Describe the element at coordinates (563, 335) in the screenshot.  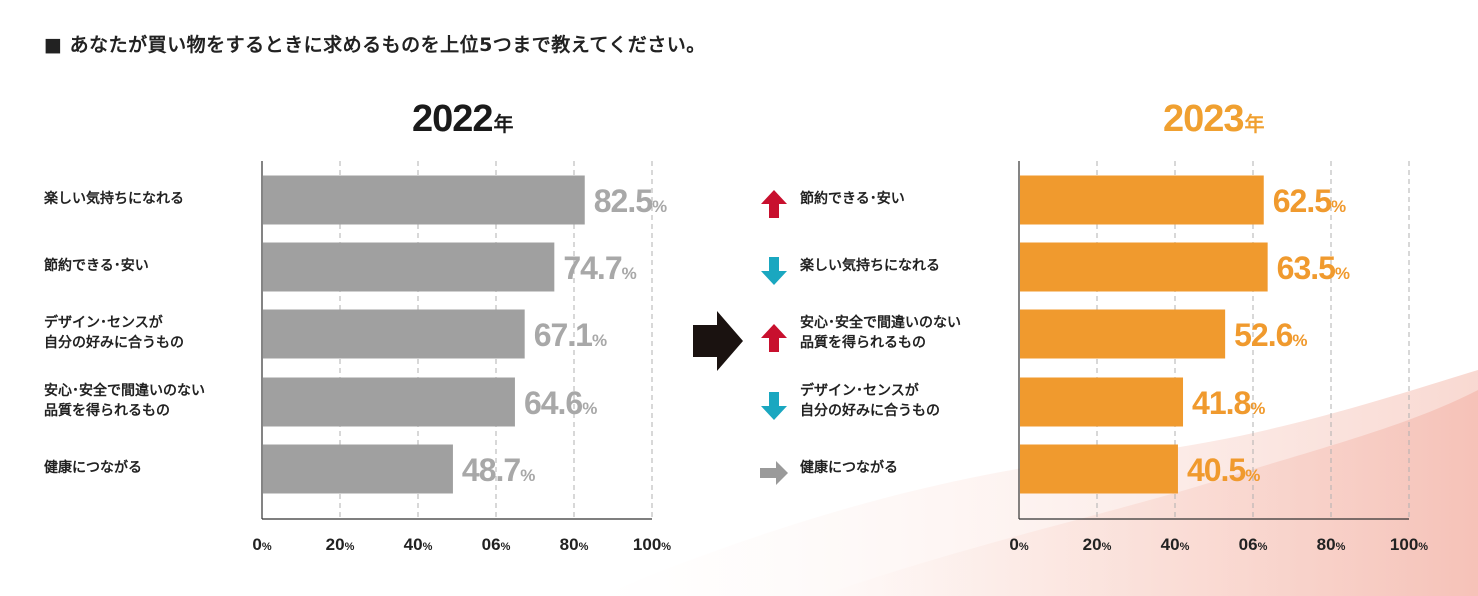
I see `value-number: 67.1` at that location.